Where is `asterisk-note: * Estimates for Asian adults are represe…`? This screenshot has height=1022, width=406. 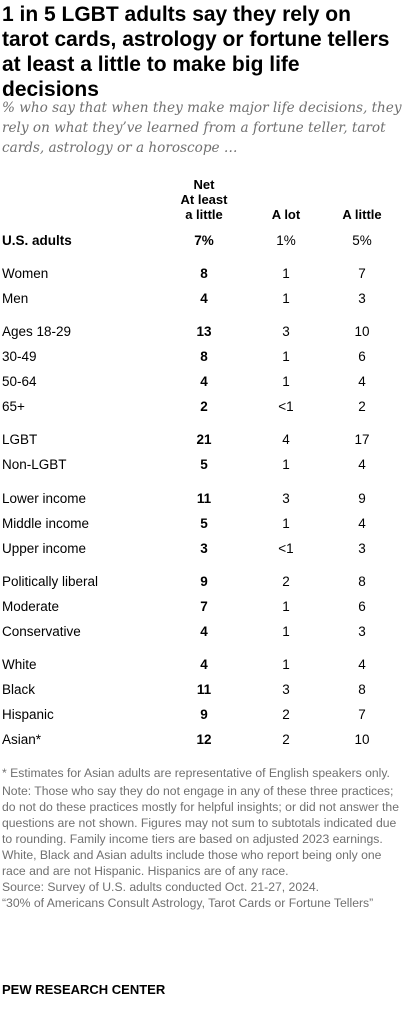 asterisk-note: * Estimates for Asian adults are represe… is located at coordinates (196, 773).